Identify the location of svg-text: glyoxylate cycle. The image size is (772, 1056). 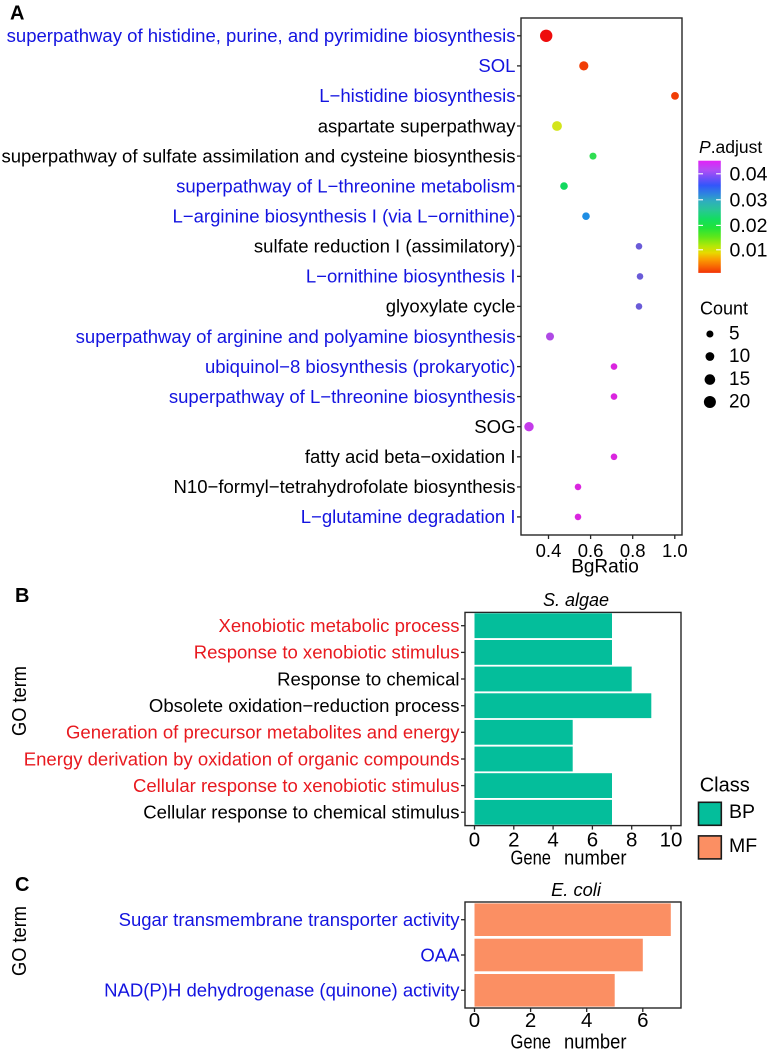
(451, 306).